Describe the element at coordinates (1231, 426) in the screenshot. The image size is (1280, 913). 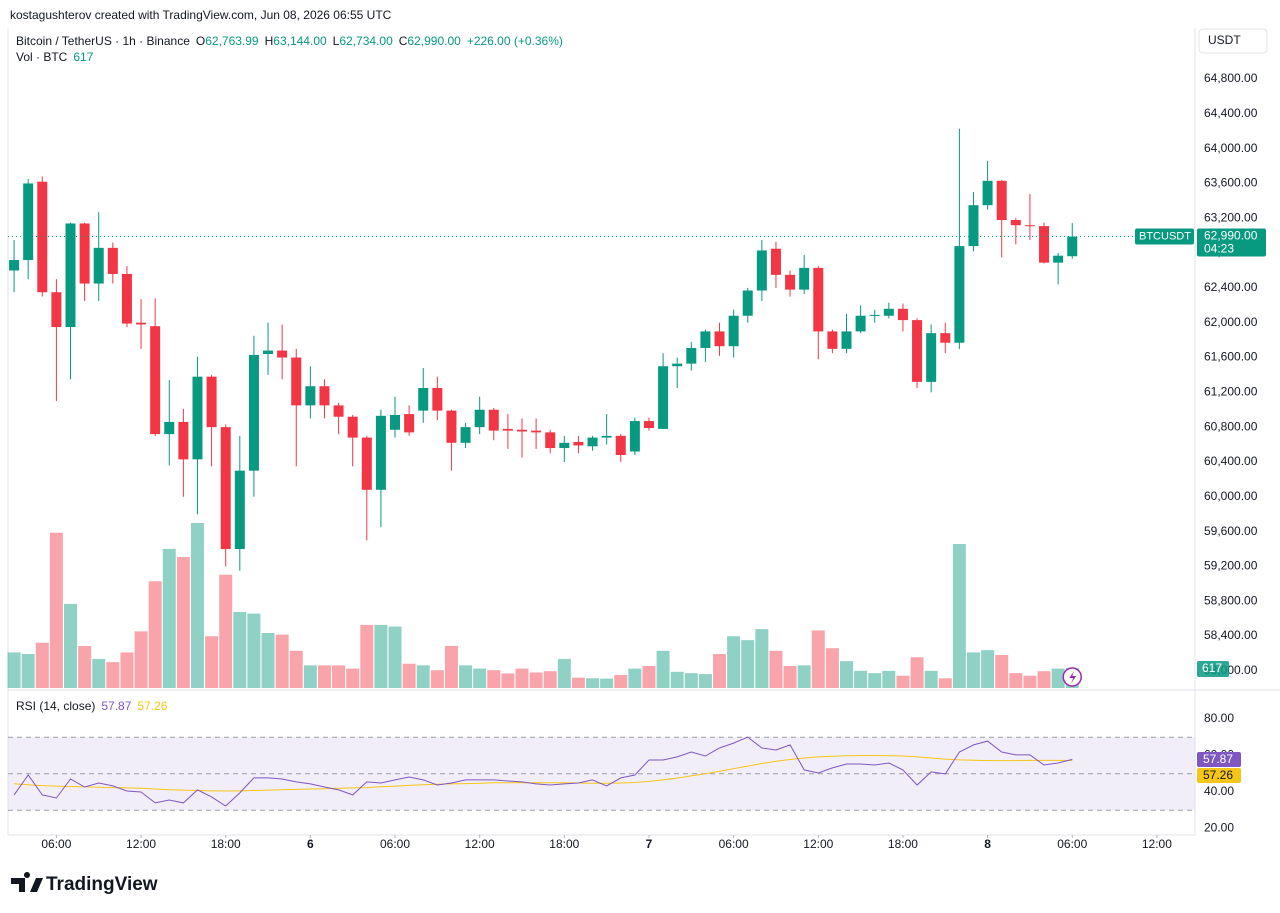
I see `y-tick-label: 60,800.00` at that location.